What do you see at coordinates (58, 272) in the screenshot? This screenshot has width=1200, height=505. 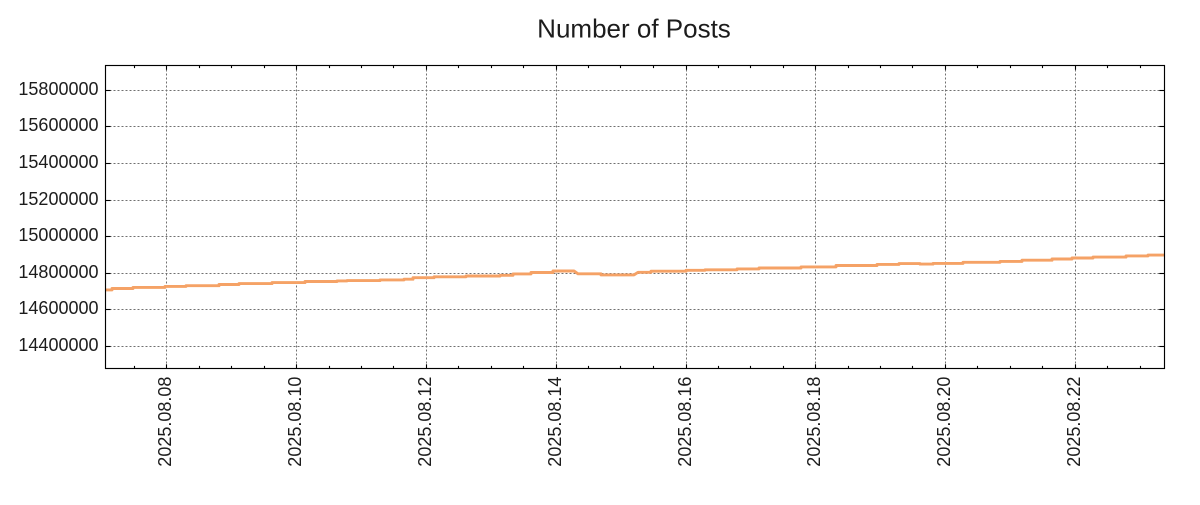 I see `svg-text: 14800000` at bounding box center [58, 272].